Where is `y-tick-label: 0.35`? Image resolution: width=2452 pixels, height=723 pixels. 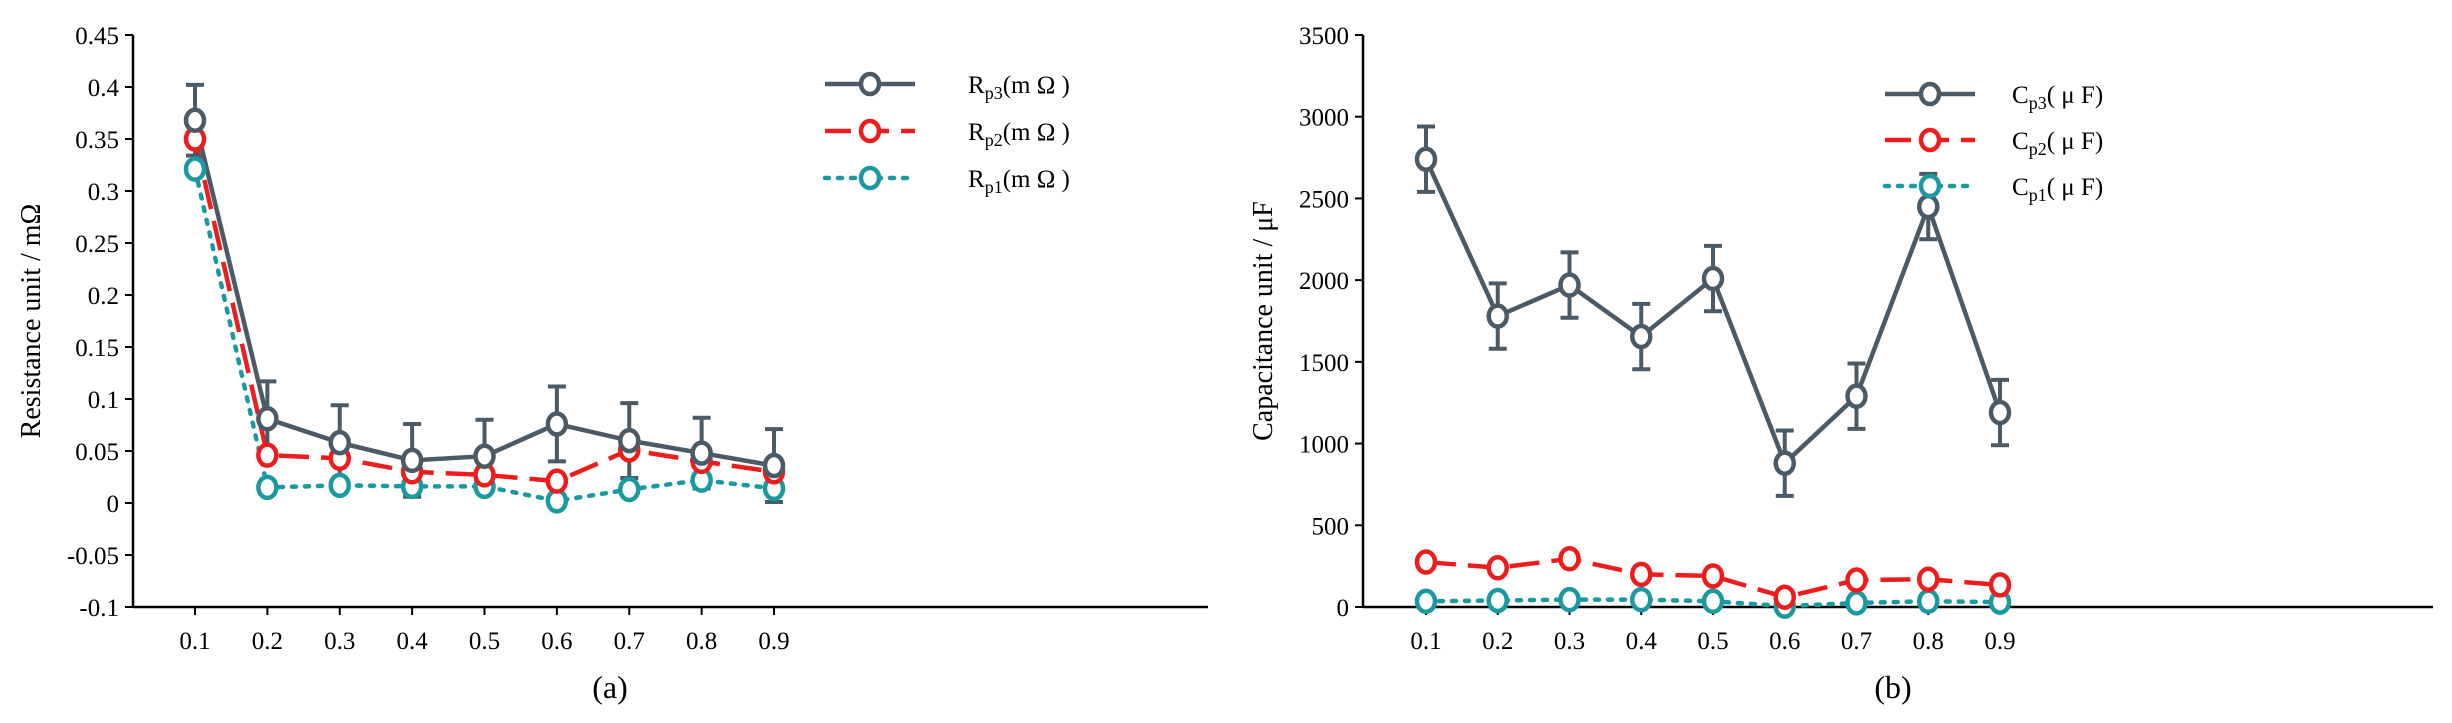
y-tick-label: 0.35 is located at coordinates (97, 140).